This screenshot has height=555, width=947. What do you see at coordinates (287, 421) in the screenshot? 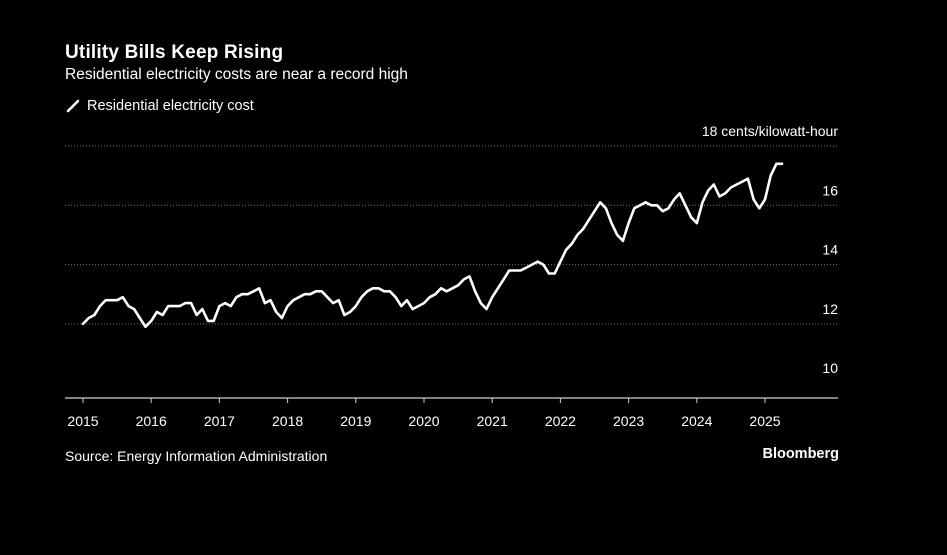
I see `x-tick-label-2018: 2018` at bounding box center [287, 421].